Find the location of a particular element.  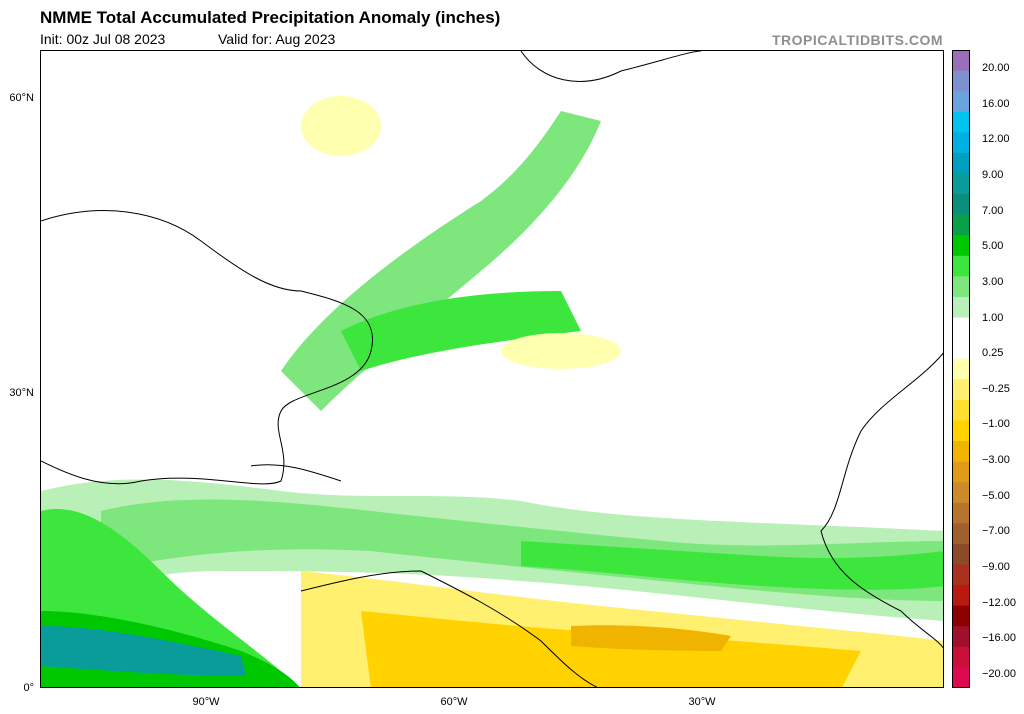

colorbar-tick-label: −20.00 is located at coordinates (999, 674).